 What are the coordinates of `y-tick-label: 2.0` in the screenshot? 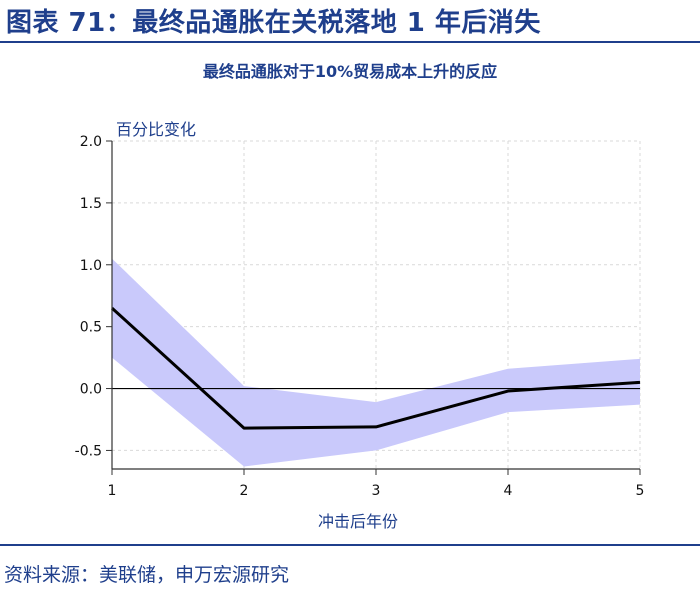 It's located at (91, 142).